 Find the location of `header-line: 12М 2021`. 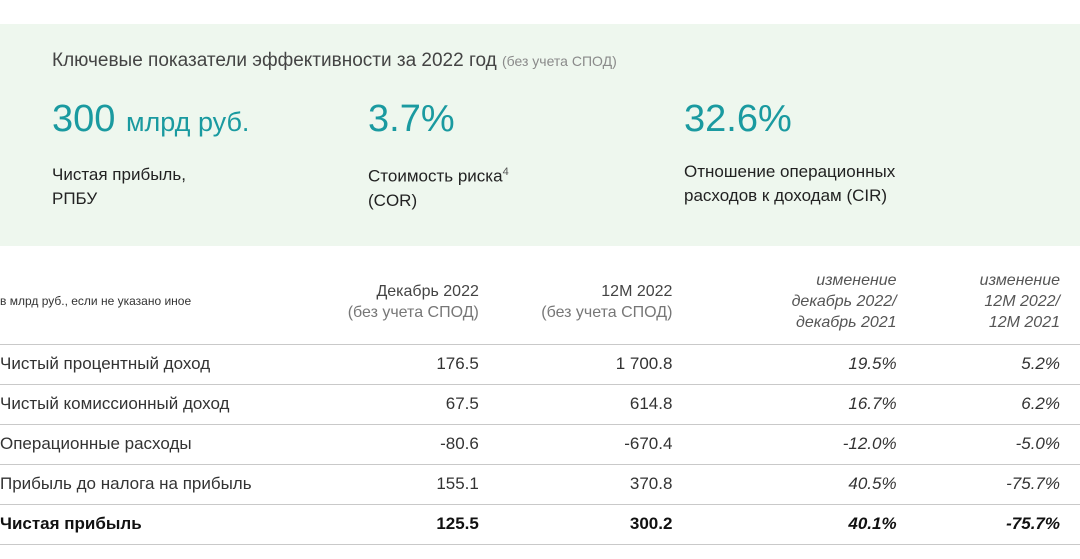

header-line: 12М 2021 is located at coordinates (1024, 323).